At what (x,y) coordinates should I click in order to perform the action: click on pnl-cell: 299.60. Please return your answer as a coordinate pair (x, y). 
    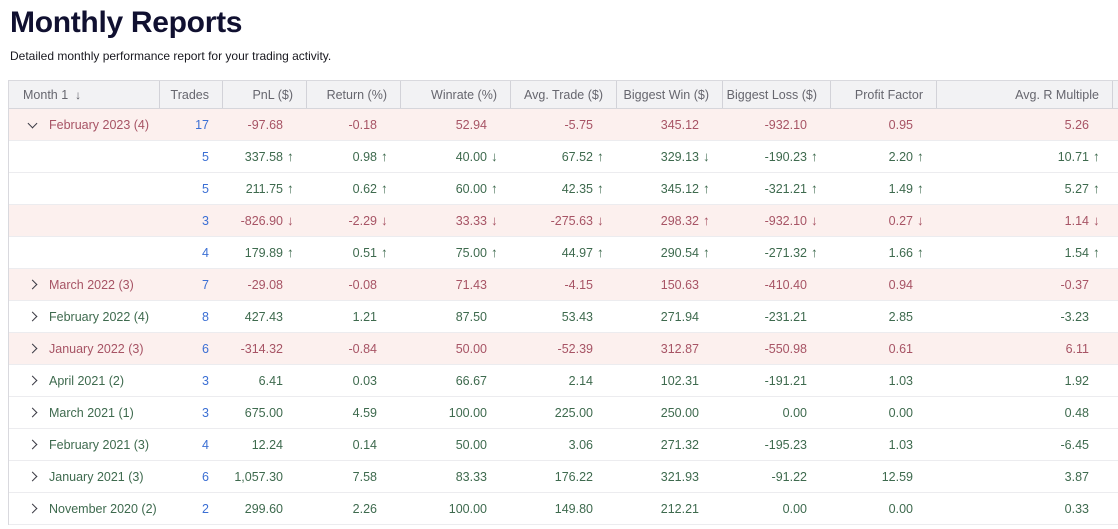
    Looking at the image, I should click on (265, 508).